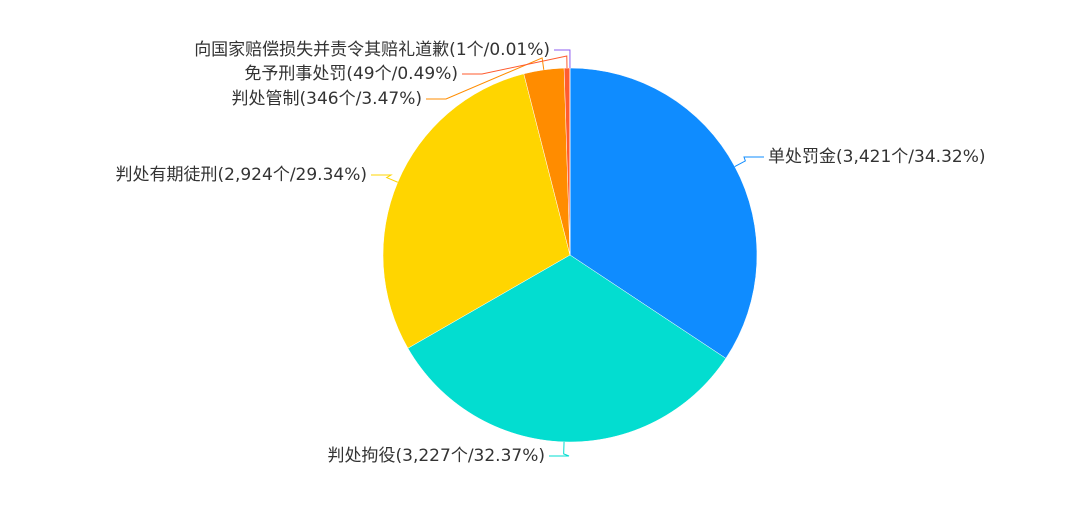 This screenshot has height=508, width=1074. What do you see at coordinates (476, 211) in the screenshot?
I see `pie-slice` at bounding box center [476, 211].